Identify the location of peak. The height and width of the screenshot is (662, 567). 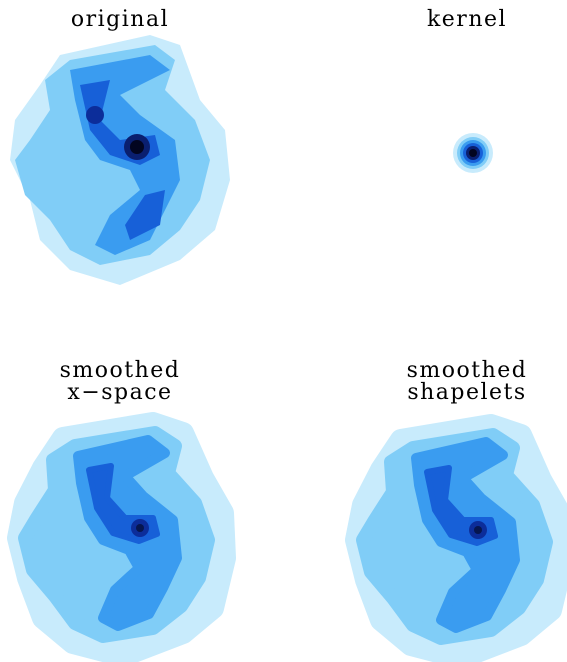
(95, 115).